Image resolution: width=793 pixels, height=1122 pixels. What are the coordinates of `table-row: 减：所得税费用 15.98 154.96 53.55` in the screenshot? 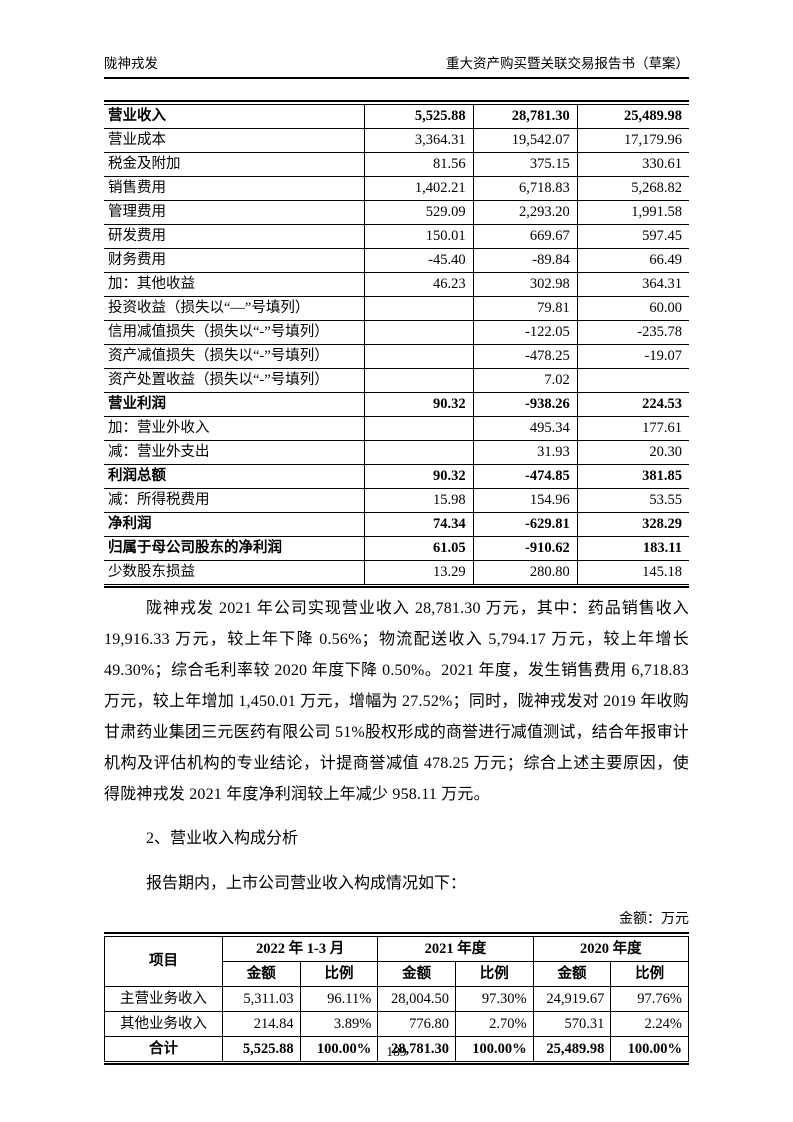 It's located at (396, 500).